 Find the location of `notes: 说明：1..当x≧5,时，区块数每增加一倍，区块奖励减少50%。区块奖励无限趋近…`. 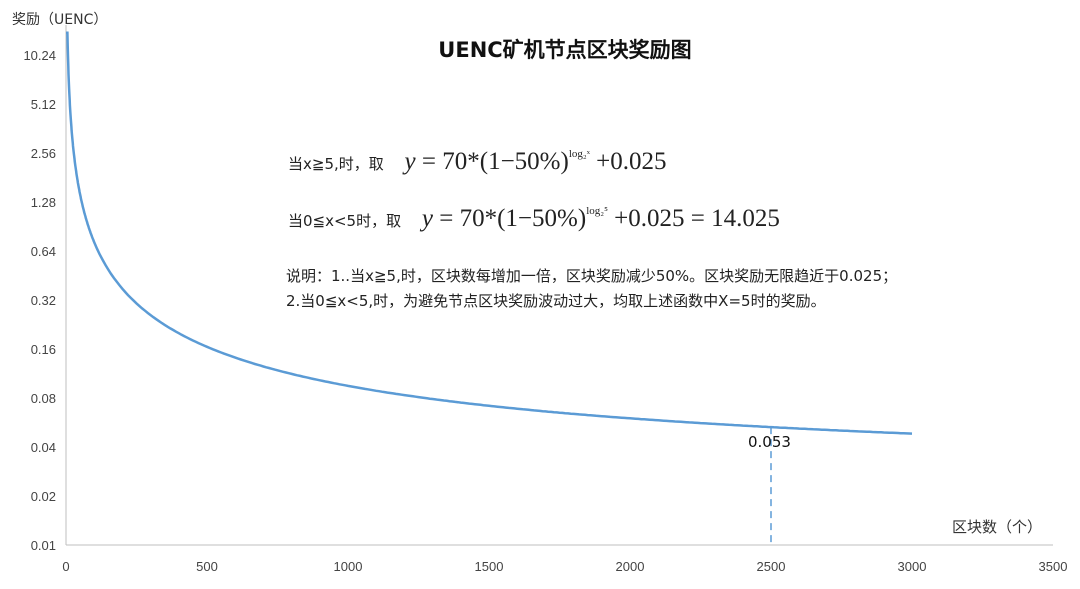

notes: 说明：1..当x≧5,时，区块数每增加一倍，区块奖励减少50%。区块奖励无限趋近… is located at coordinates (636, 289).